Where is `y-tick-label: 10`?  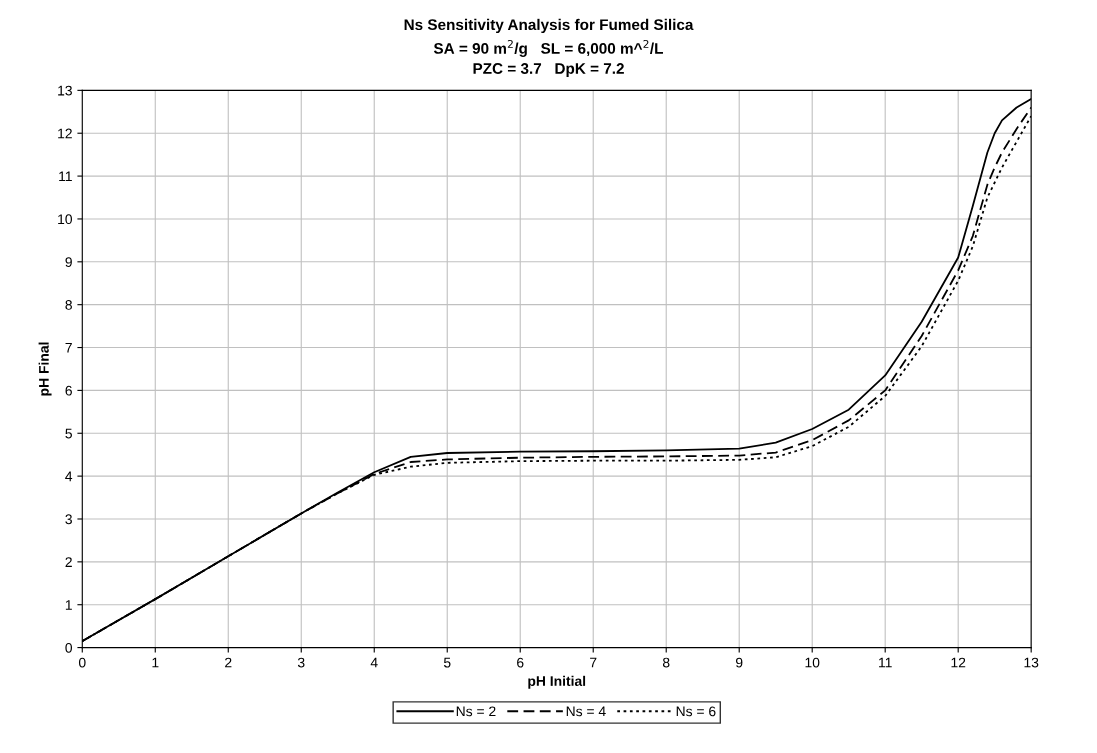 y-tick-label: 10 is located at coordinates (65, 219).